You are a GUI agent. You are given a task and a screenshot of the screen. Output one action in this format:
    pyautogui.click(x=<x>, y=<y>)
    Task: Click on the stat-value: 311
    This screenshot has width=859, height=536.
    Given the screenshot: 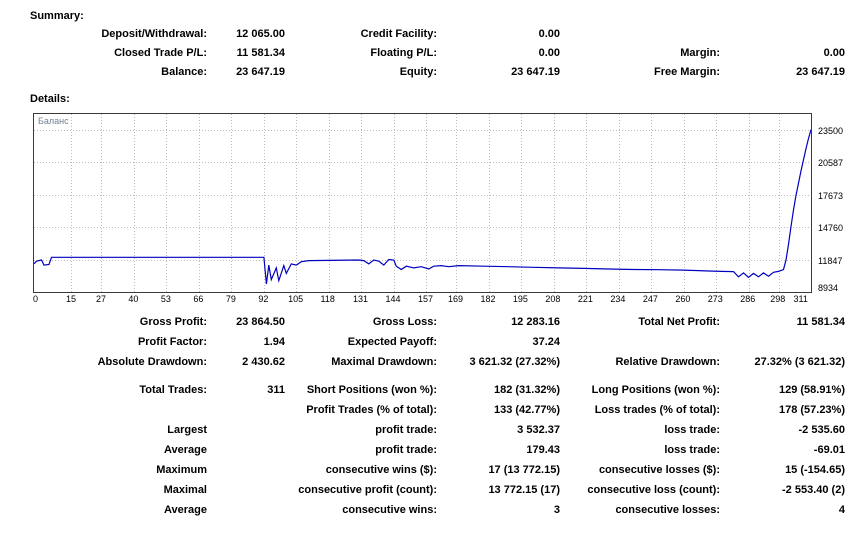 What is the action you would take?
    pyautogui.click(x=276, y=390)
    